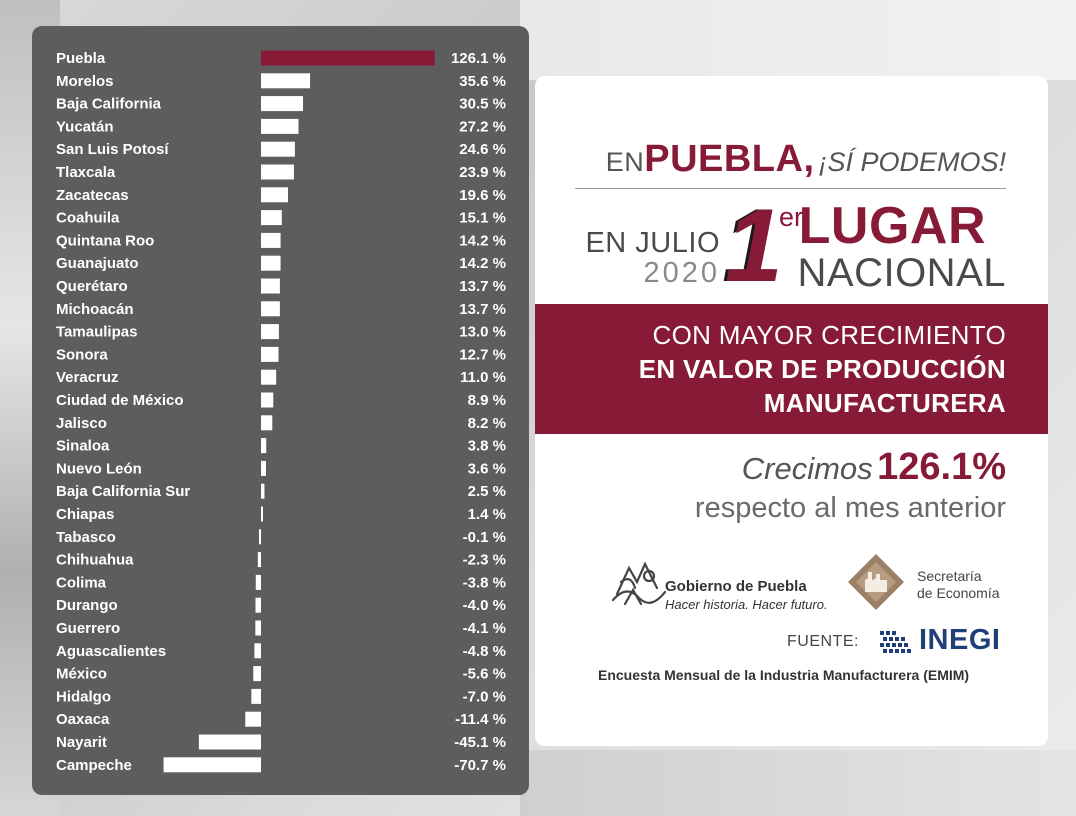 The width and height of the screenshot is (1076, 816). What do you see at coordinates (286, 81) in the screenshot?
I see `bar-morelos` at bounding box center [286, 81].